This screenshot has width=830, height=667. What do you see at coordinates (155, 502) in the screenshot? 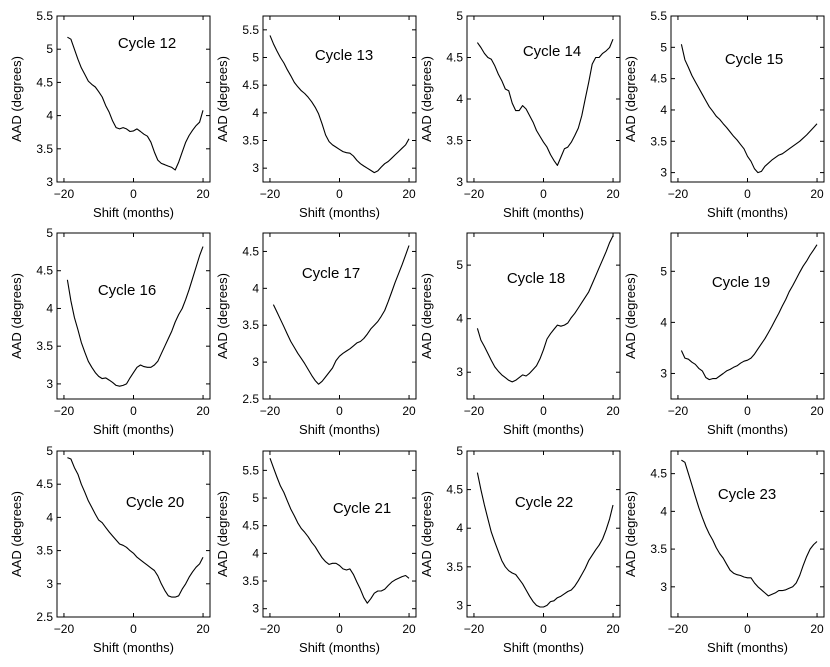
I see `chart-title: Cycle 20` at bounding box center [155, 502].